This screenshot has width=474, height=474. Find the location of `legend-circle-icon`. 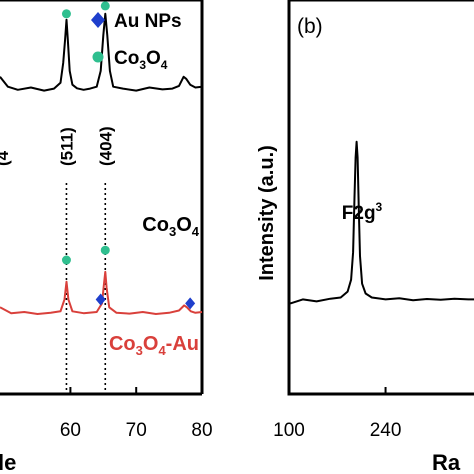

legend-circle-icon is located at coordinates (98, 57).